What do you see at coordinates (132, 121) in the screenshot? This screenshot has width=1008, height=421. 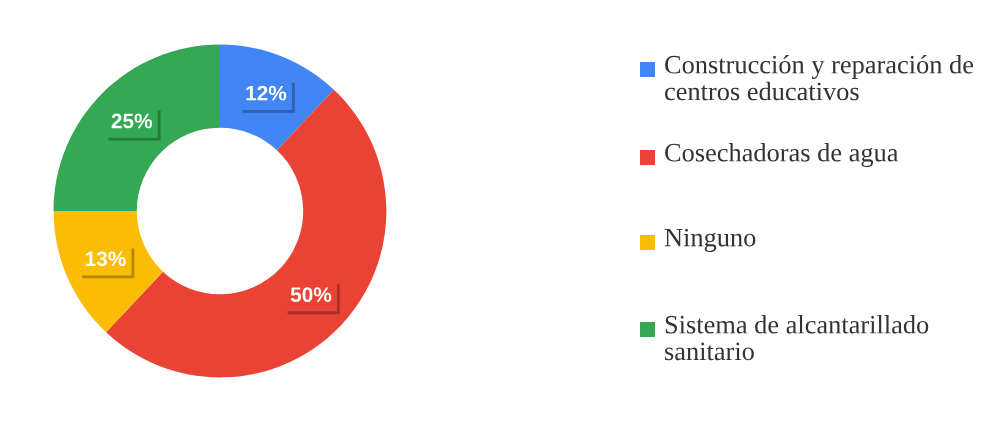 I see `data-label: 25%` at bounding box center [132, 121].